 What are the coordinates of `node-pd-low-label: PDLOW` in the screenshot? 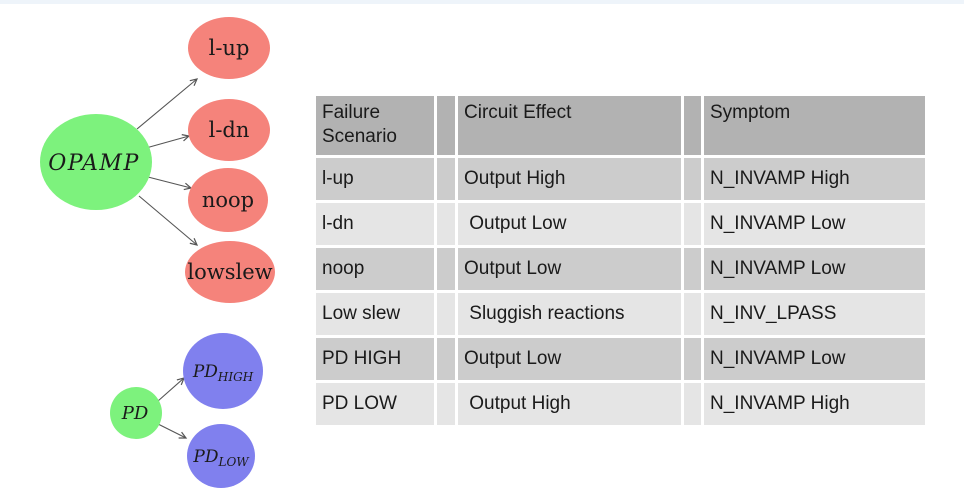 It's located at (221, 458).